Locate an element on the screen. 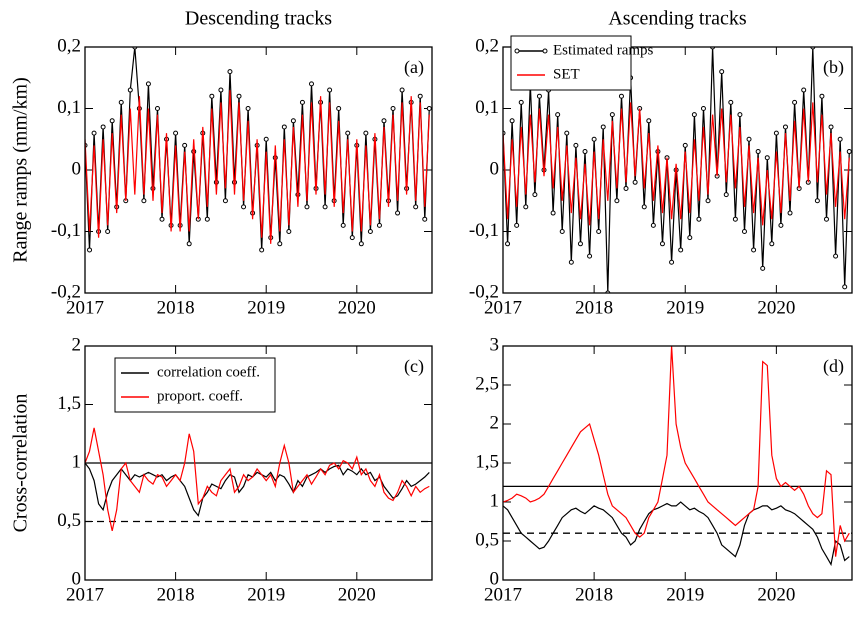 This screenshot has height=617, width=854. y-tick-label: 0,5 is located at coordinates (69, 520).